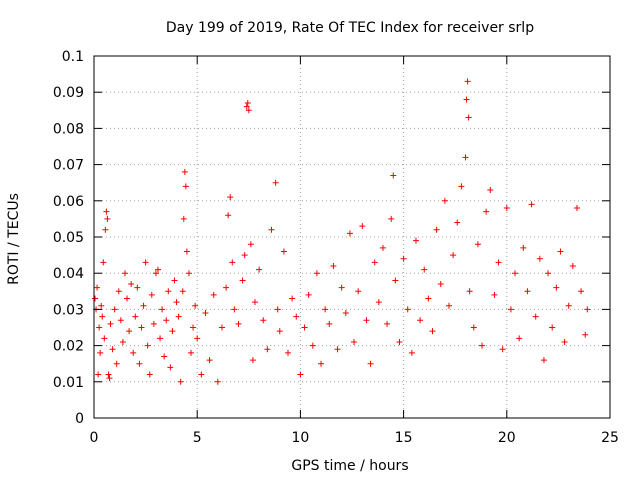 The width and height of the screenshot is (640, 480). Describe the element at coordinates (94, 438) in the screenshot. I see `x-tick-label: 0` at that location.